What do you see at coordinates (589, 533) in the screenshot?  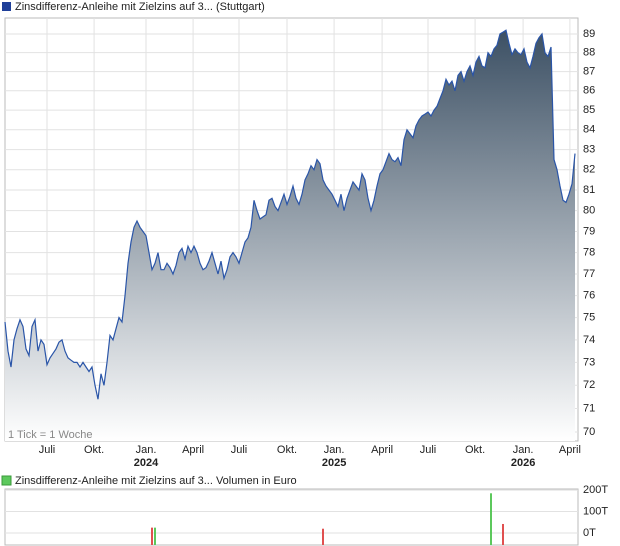 I see `y-tick-label: 0T` at bounding box center [589, 533].